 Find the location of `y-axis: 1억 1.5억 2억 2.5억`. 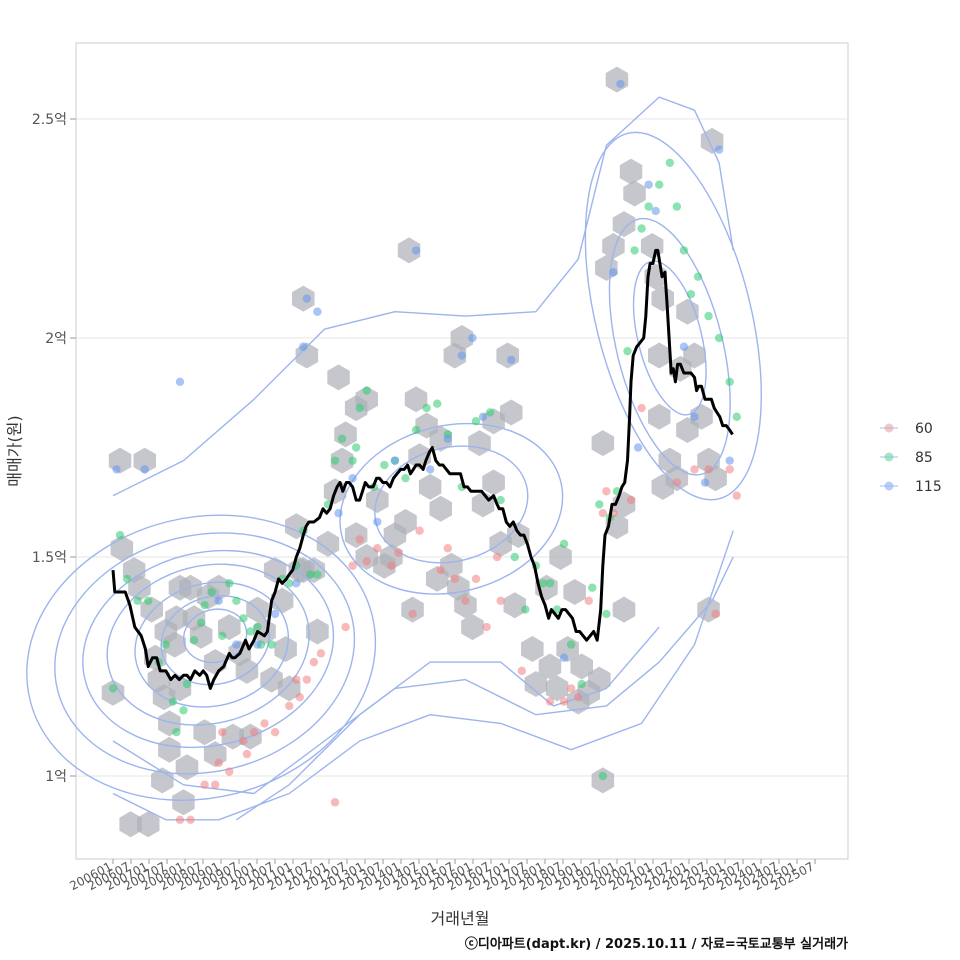

y-axis: 1억 1.5억 2억 2.5억 is located at coordinates (54, 448).